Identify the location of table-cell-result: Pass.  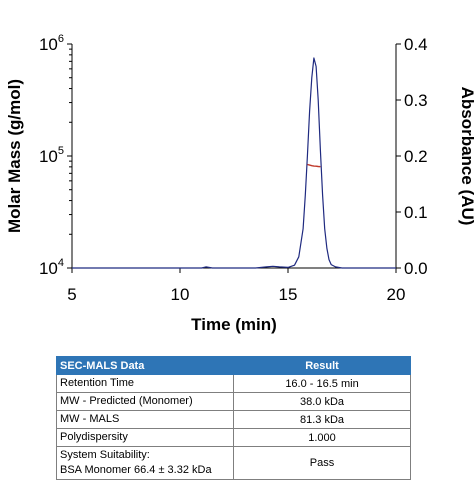
(322, 463).